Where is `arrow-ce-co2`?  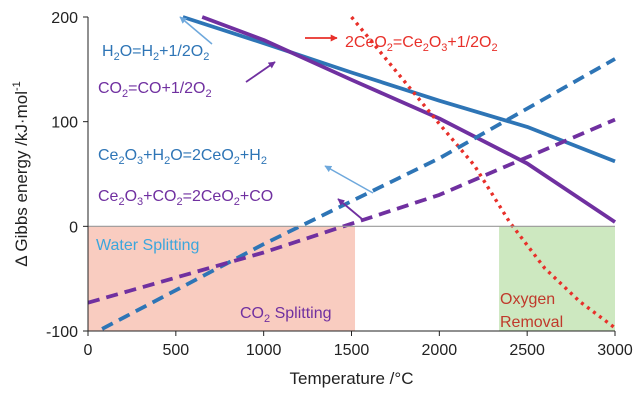 arrow-ce-co2 is located at coordinates (350, 209).